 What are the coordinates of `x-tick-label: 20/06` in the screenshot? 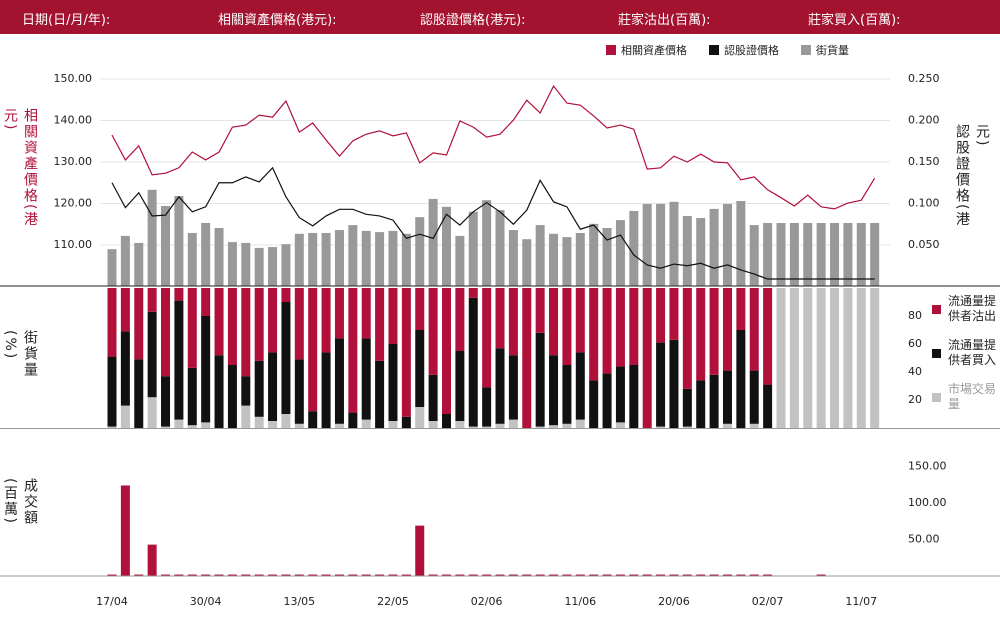 It's located at (674, 601).